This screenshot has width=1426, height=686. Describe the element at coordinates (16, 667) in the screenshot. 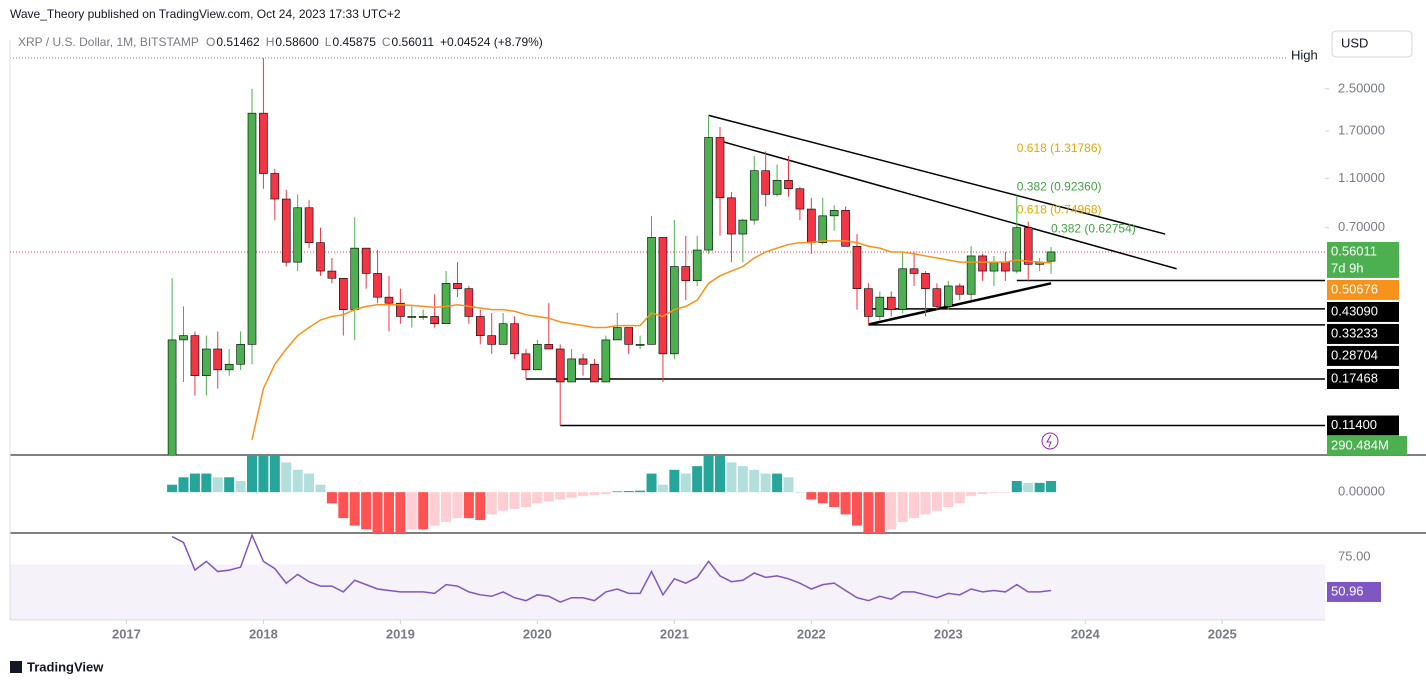

I see `logo-icon` at that location.